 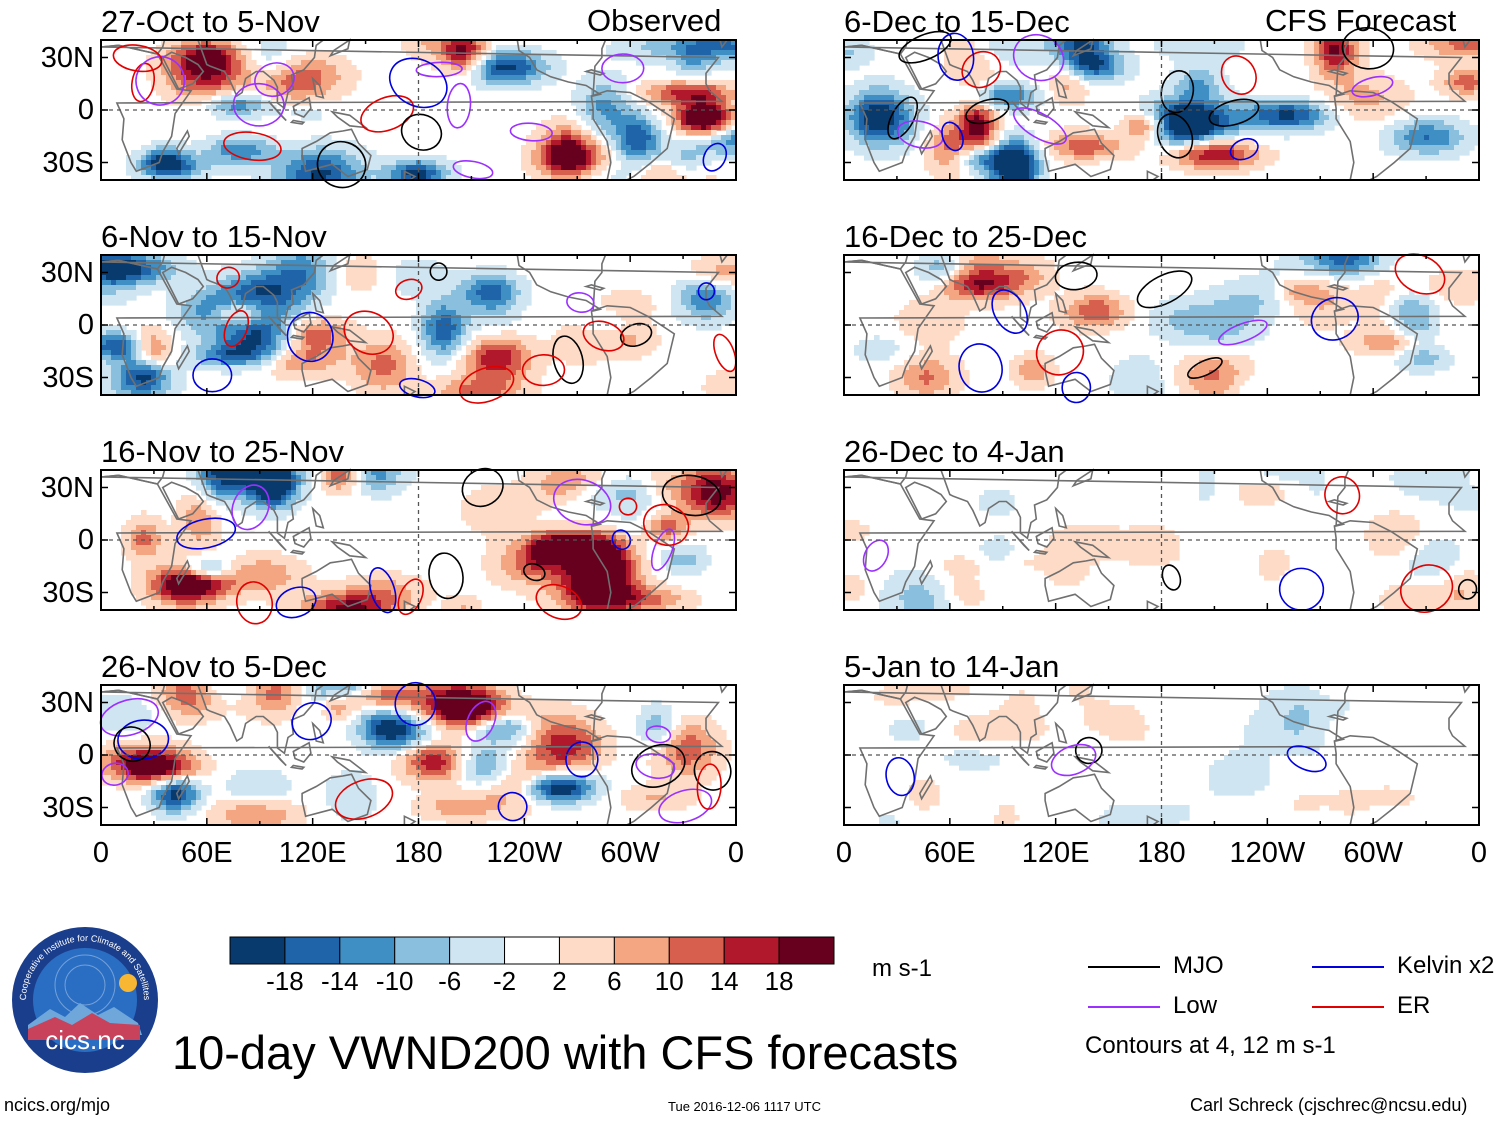 I want to click on panel-title: 27-Oct to 5-Nov, so click(x=210, y=21).